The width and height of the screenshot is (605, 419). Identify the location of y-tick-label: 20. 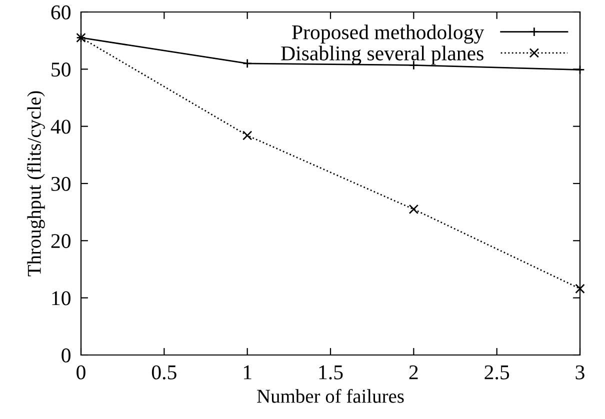
(60, 241).